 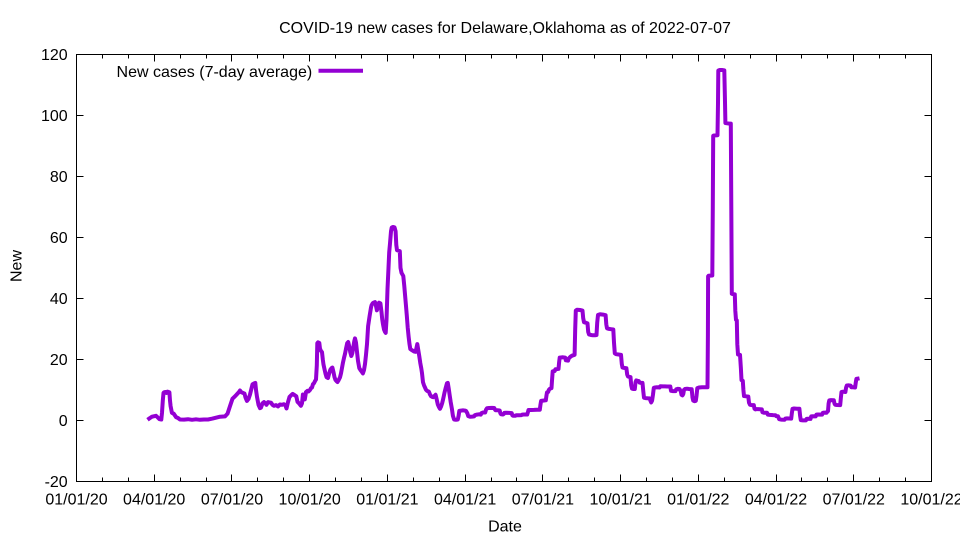 I want to click on svg-text: 07/01/20, so click(x=232, y=500).